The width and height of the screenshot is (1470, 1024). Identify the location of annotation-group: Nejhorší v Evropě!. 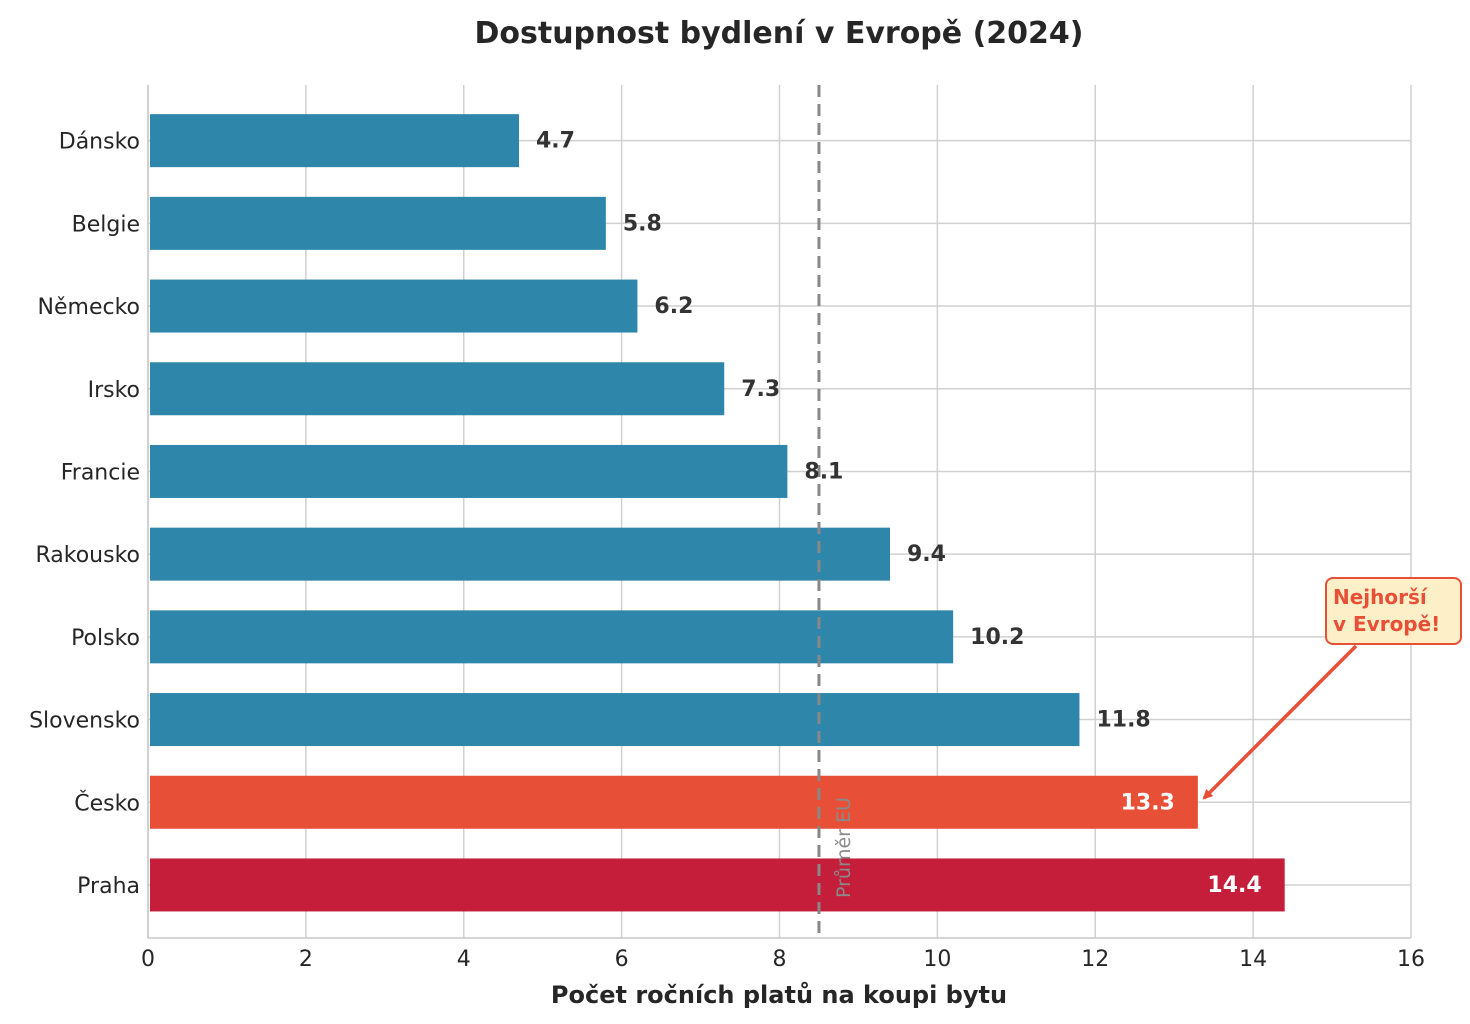
(1332, 688).